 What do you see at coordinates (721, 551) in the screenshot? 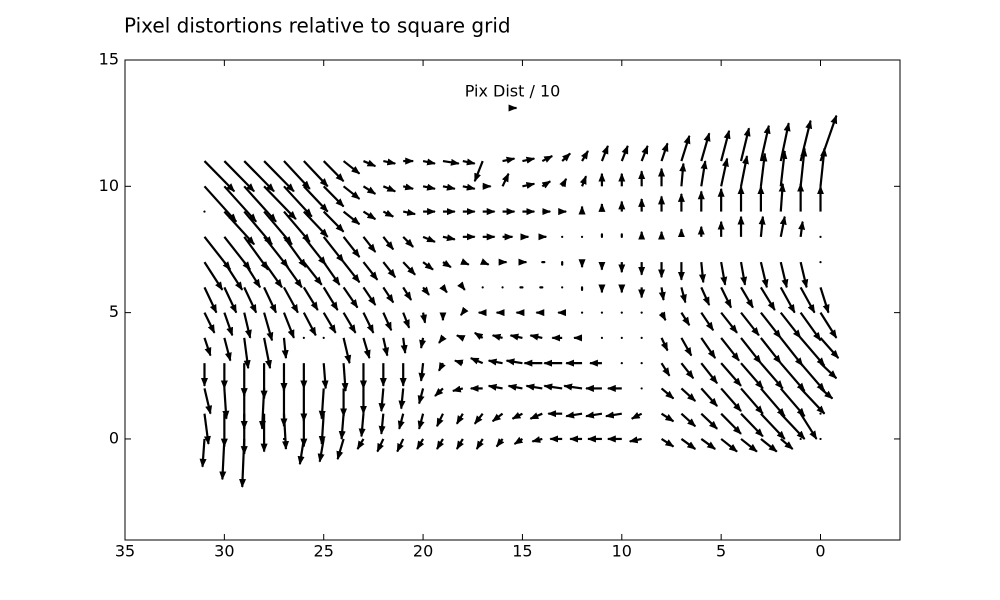
I see `x-tick-label: 5` at bounding box center [721, 551].